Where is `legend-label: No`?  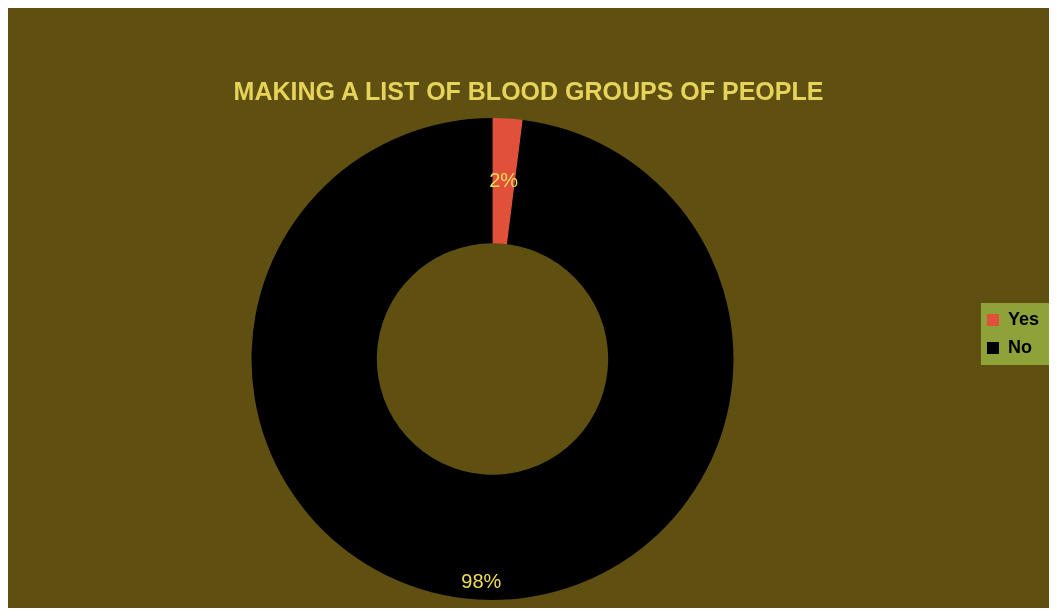 legend-label: No is located at coordinates (1019, 346).